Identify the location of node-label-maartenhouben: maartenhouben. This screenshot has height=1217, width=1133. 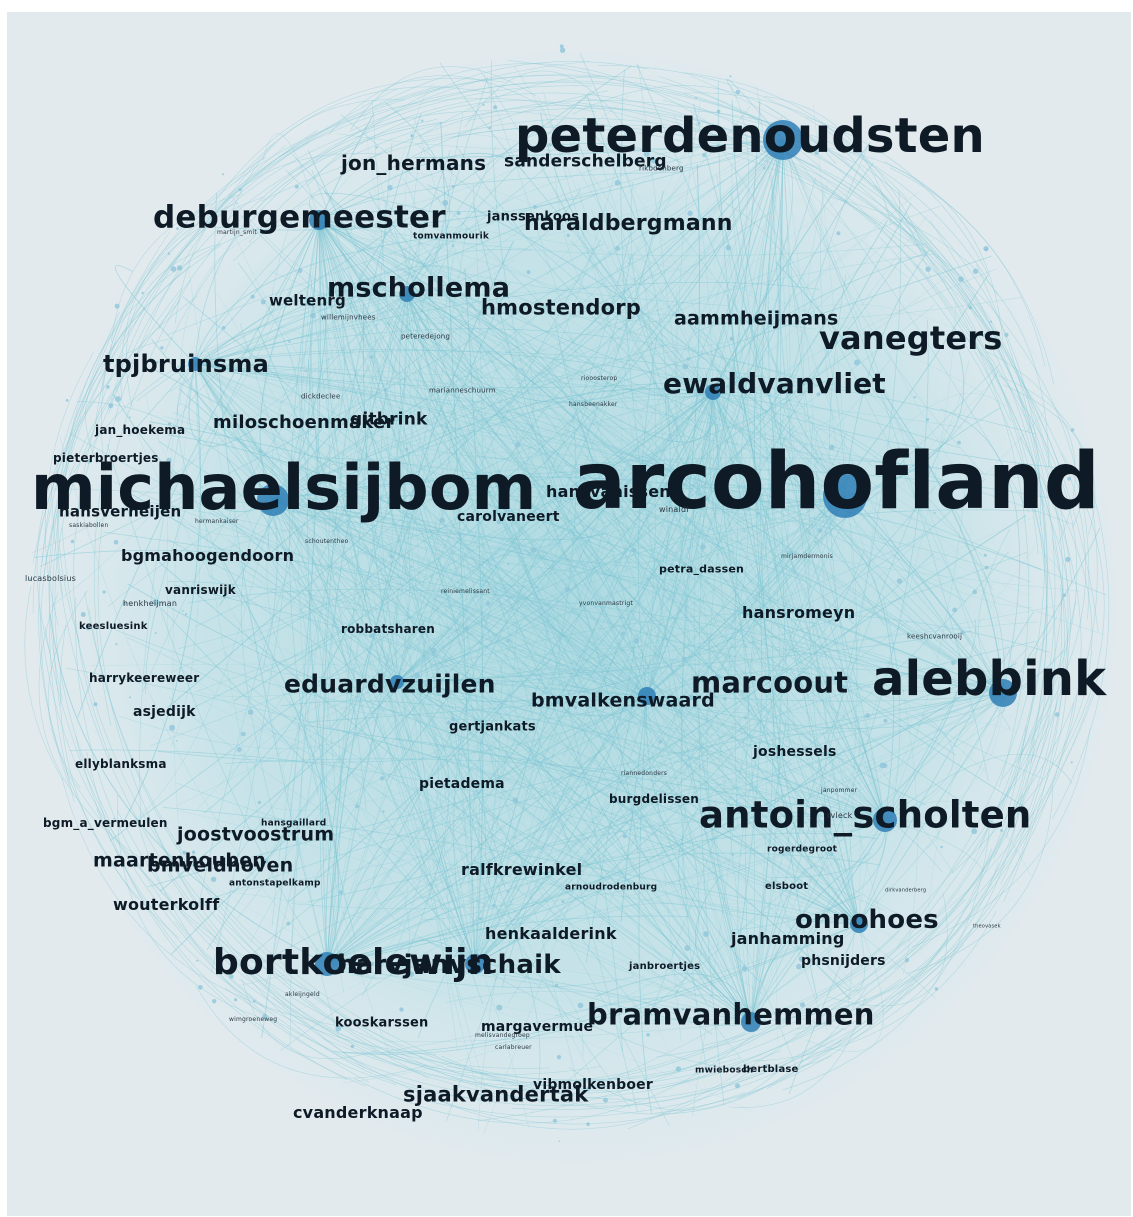
(180, 860).